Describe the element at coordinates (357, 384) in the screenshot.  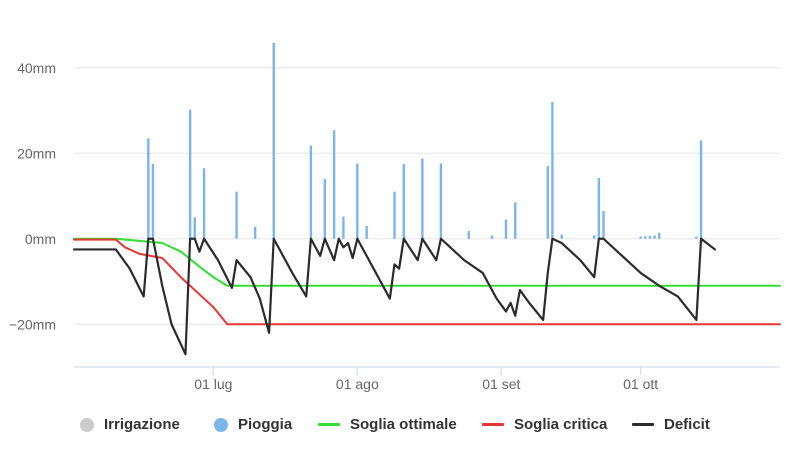
I see `x-tick-label: 01 ago` at that location.